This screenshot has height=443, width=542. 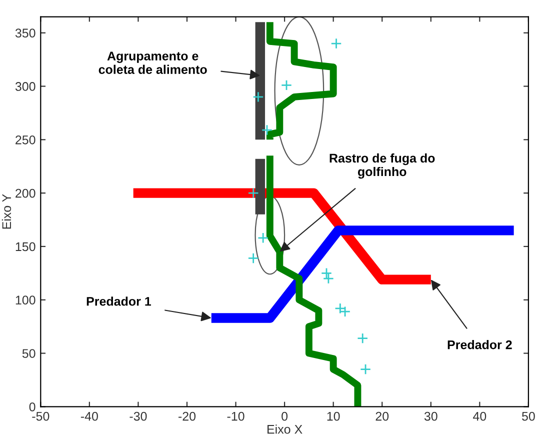 What do you see at coordinates (431, 416) in the screenshot?
I see `x-tick-label: 30` at bounding box center [431, 416].